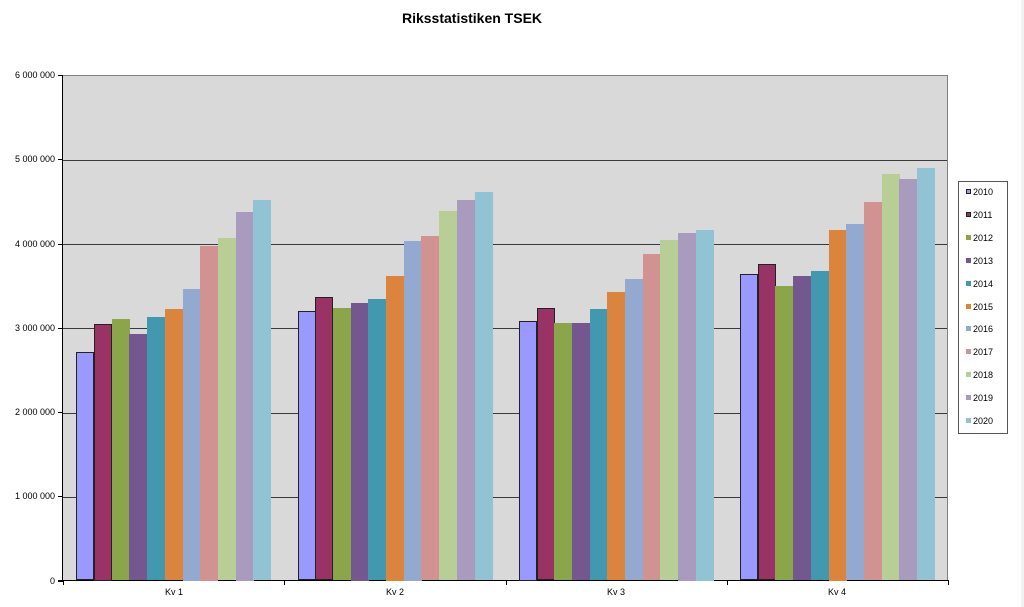 The image size is (1024, 607). Describe the element at coordinates (34, 75) in the screenshot. I see `y-tick-label: 6 000 000` at that location.